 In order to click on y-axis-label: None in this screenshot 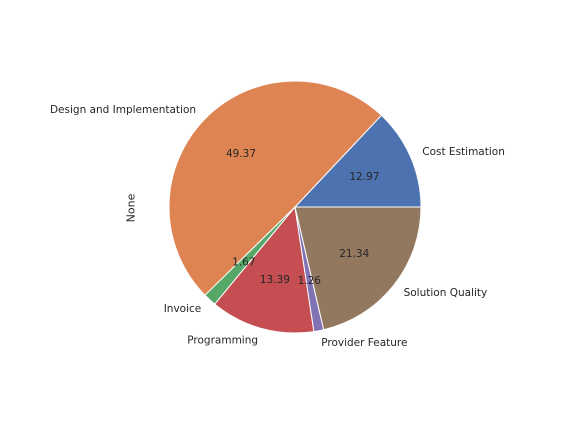, I will do `click(131, 207)`.